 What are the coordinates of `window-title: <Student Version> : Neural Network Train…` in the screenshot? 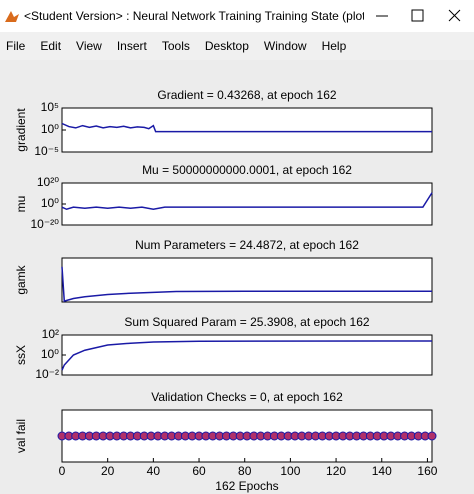 It's located at (194, 16).